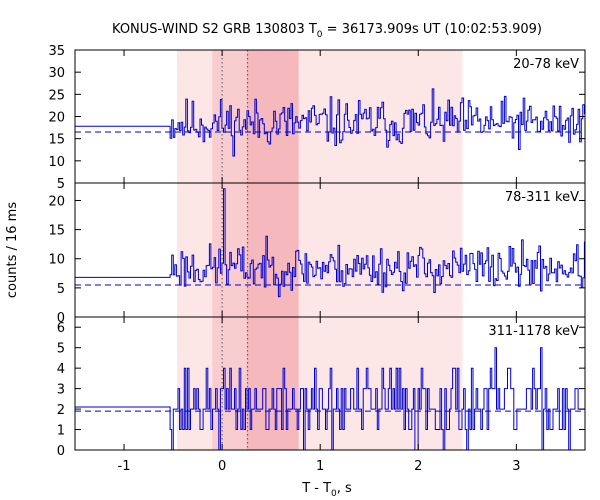 The height and width of the screenshot is (500, 600). I want to click on y-tick-label-0-3: 20, so click(56, 118).